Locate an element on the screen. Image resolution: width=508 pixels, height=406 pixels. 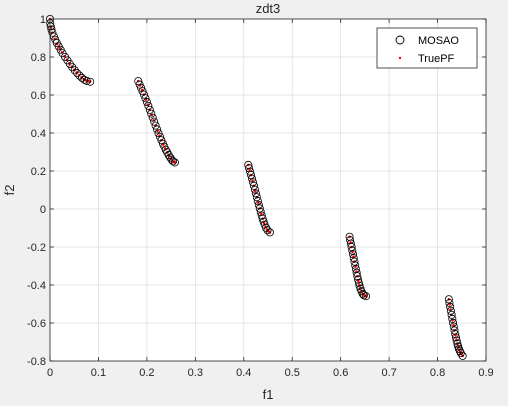
x-tick-label: 0.7 is located at coordinates (388, 373).